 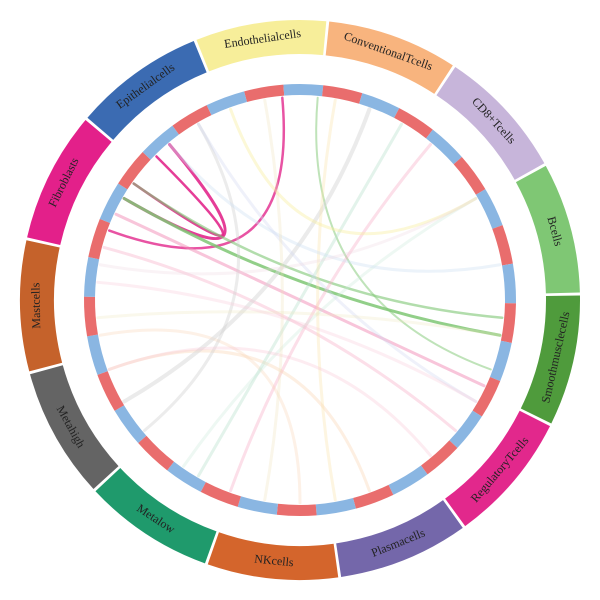 I want to click on sector-label: Mastcells, so click(x=35, y=305).